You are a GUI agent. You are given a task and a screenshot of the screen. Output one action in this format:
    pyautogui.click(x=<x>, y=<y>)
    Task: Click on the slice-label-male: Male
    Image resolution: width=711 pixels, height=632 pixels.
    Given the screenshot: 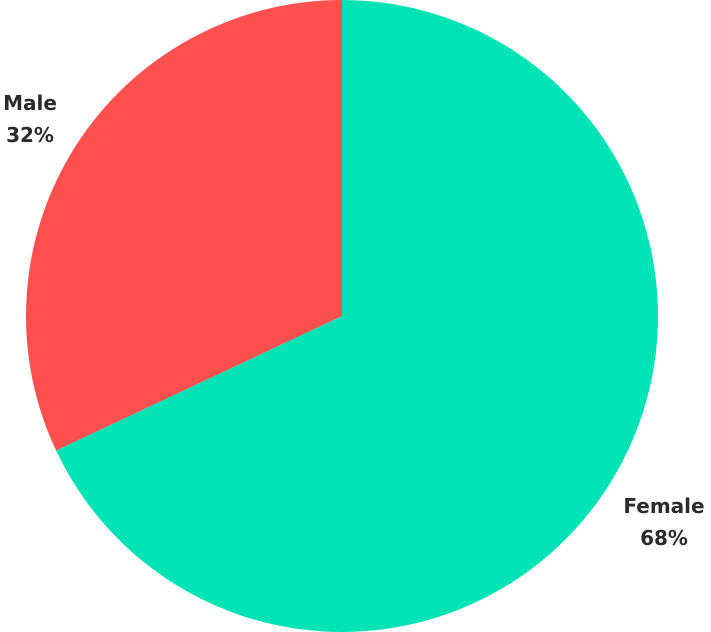 What is the action you would take?
    pyautogui.click(x=30, y=103)
    